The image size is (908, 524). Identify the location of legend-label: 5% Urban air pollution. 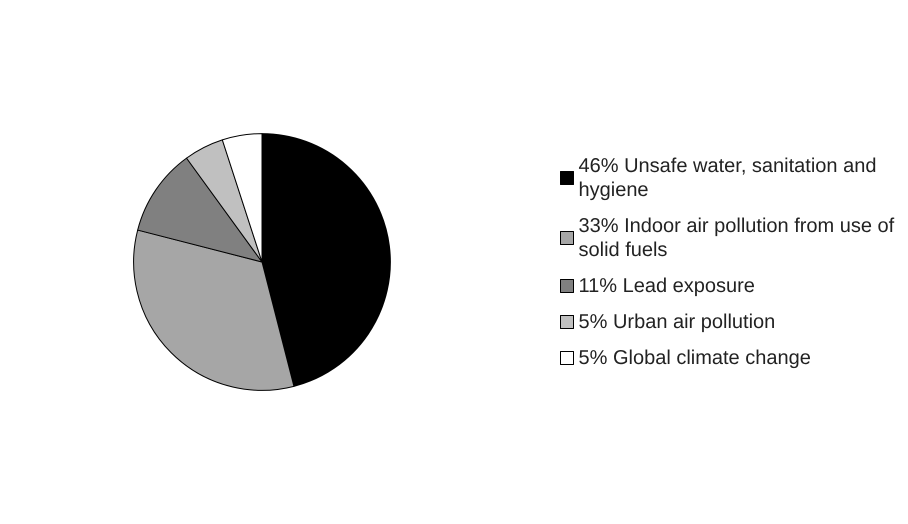
(677, 322).